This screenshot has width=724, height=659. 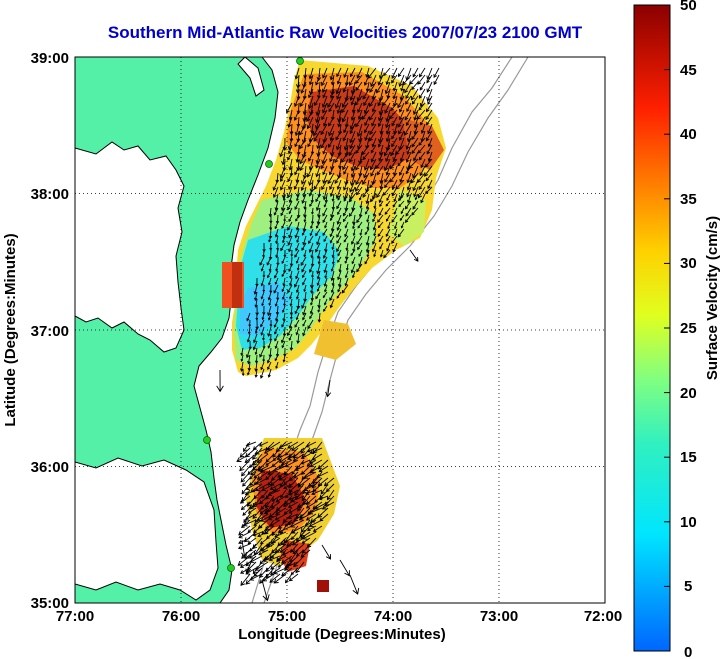 I want to click on colorbar-label: Surface Velocity (cm/s), so click(x=712, y=298).